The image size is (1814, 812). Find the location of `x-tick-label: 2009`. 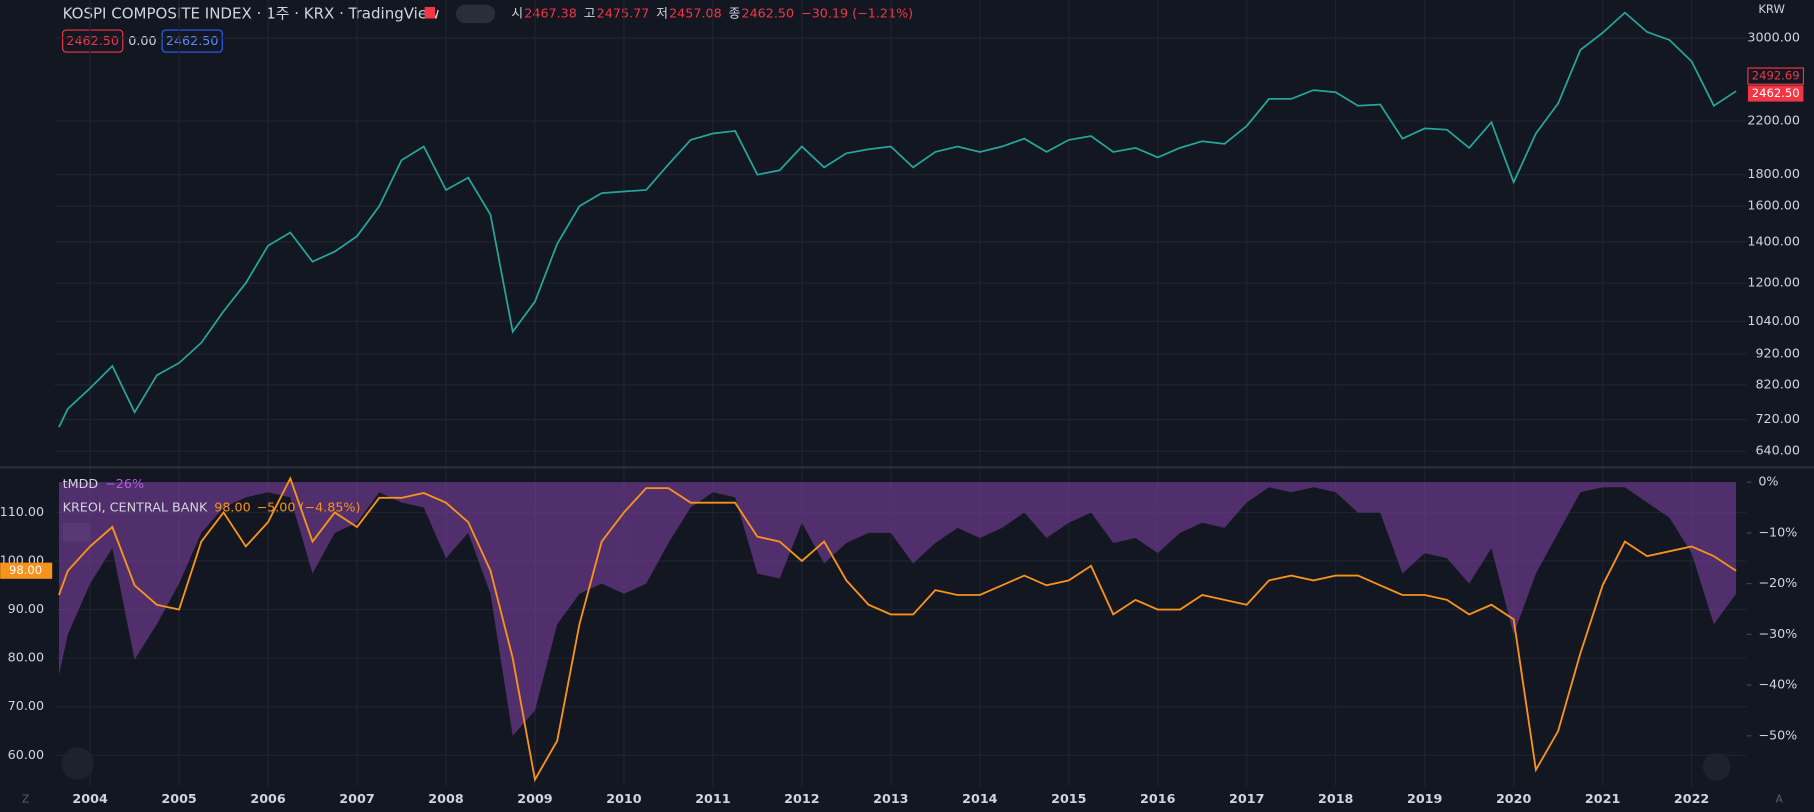

x-tick-label: 2009 is located at coordinates (535, 798).